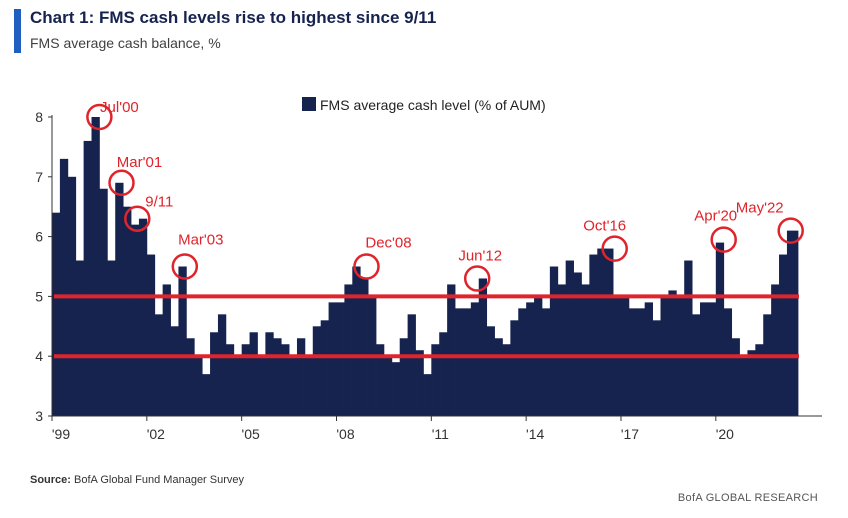  I want to click on x-tick-label: '17, so click(630, 434).